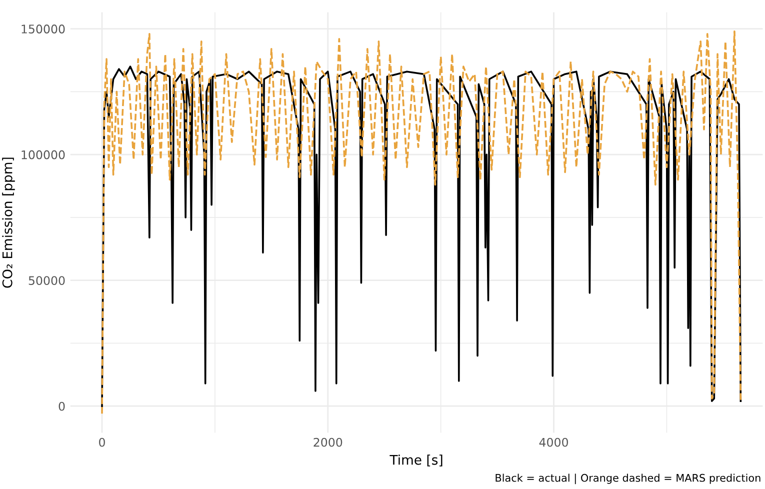 The width and height of the screenshot is (765, 489). What do you see at coordinates (102, 442) in the screenshot?
I see `x-tick-label: 0` at bounding box center [102, 442].